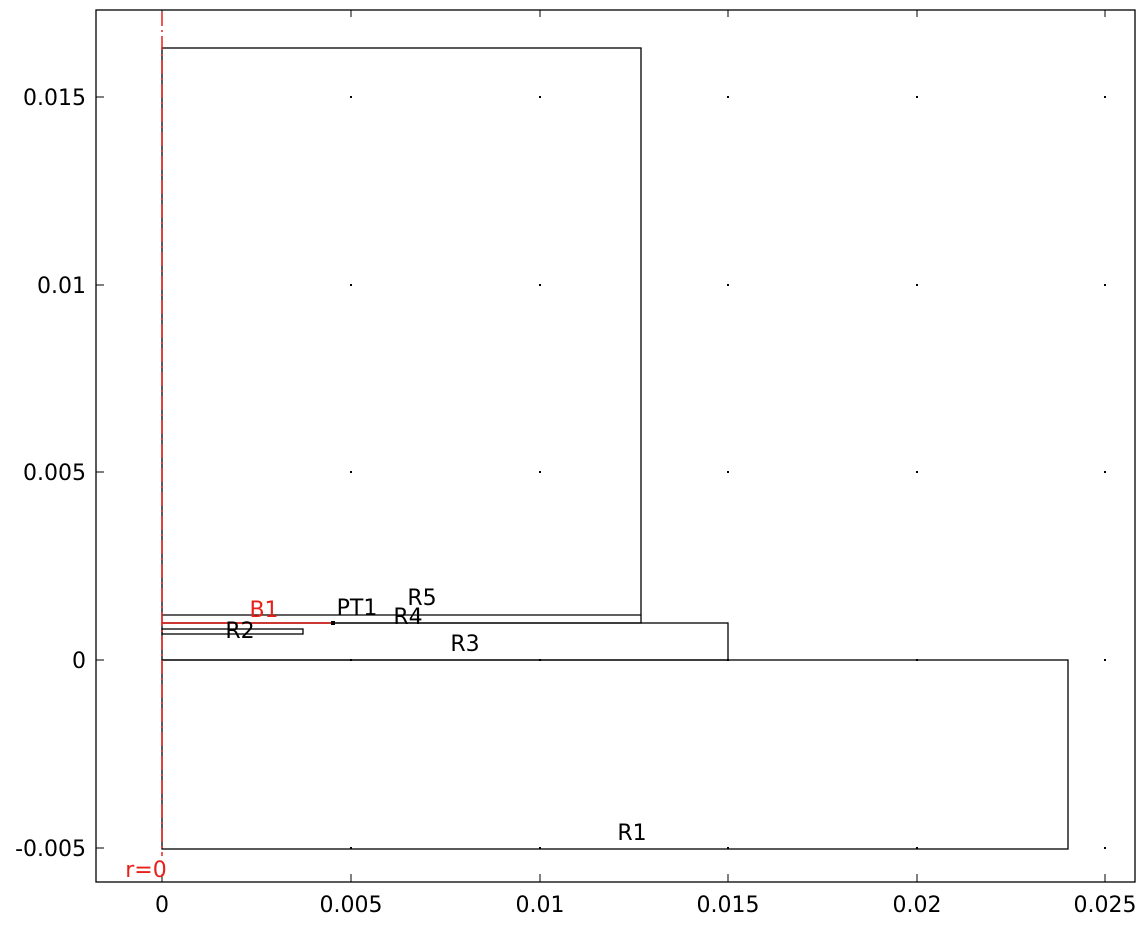 The height and width of the screenshot is (929, 1145). Describe the element at coordinates (464, 644) in the screenshot. I see `region-label-r3: R3` at that location.